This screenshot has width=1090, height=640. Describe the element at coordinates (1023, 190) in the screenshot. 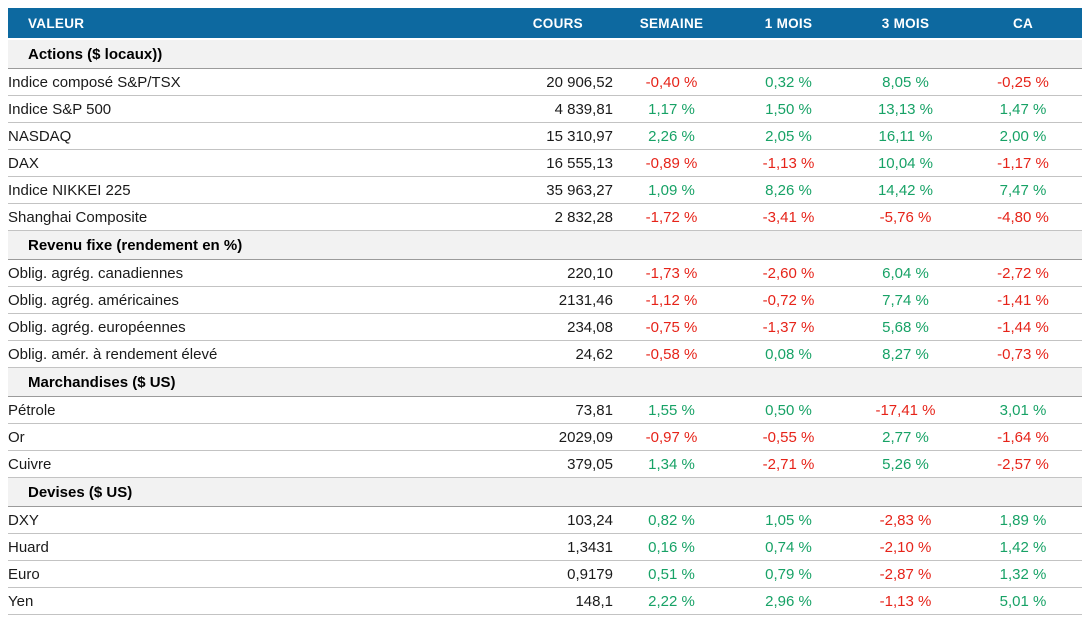

I see `pct-cell: 7,47 %` at that location.